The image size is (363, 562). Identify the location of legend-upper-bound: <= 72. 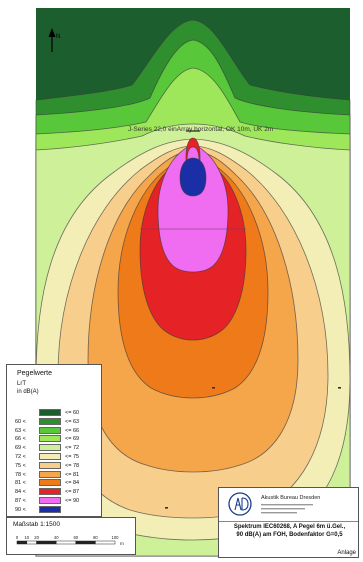
(72, 448).